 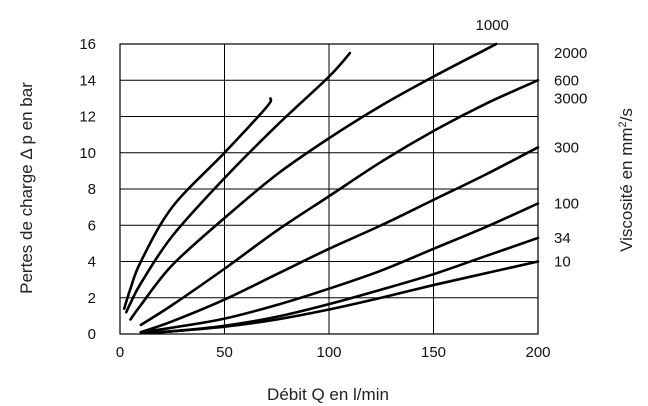 What do you see at coordinates (562, 262) in the screenshot?
I see `curve-label-10: 10` at bounding box center [562, 262].